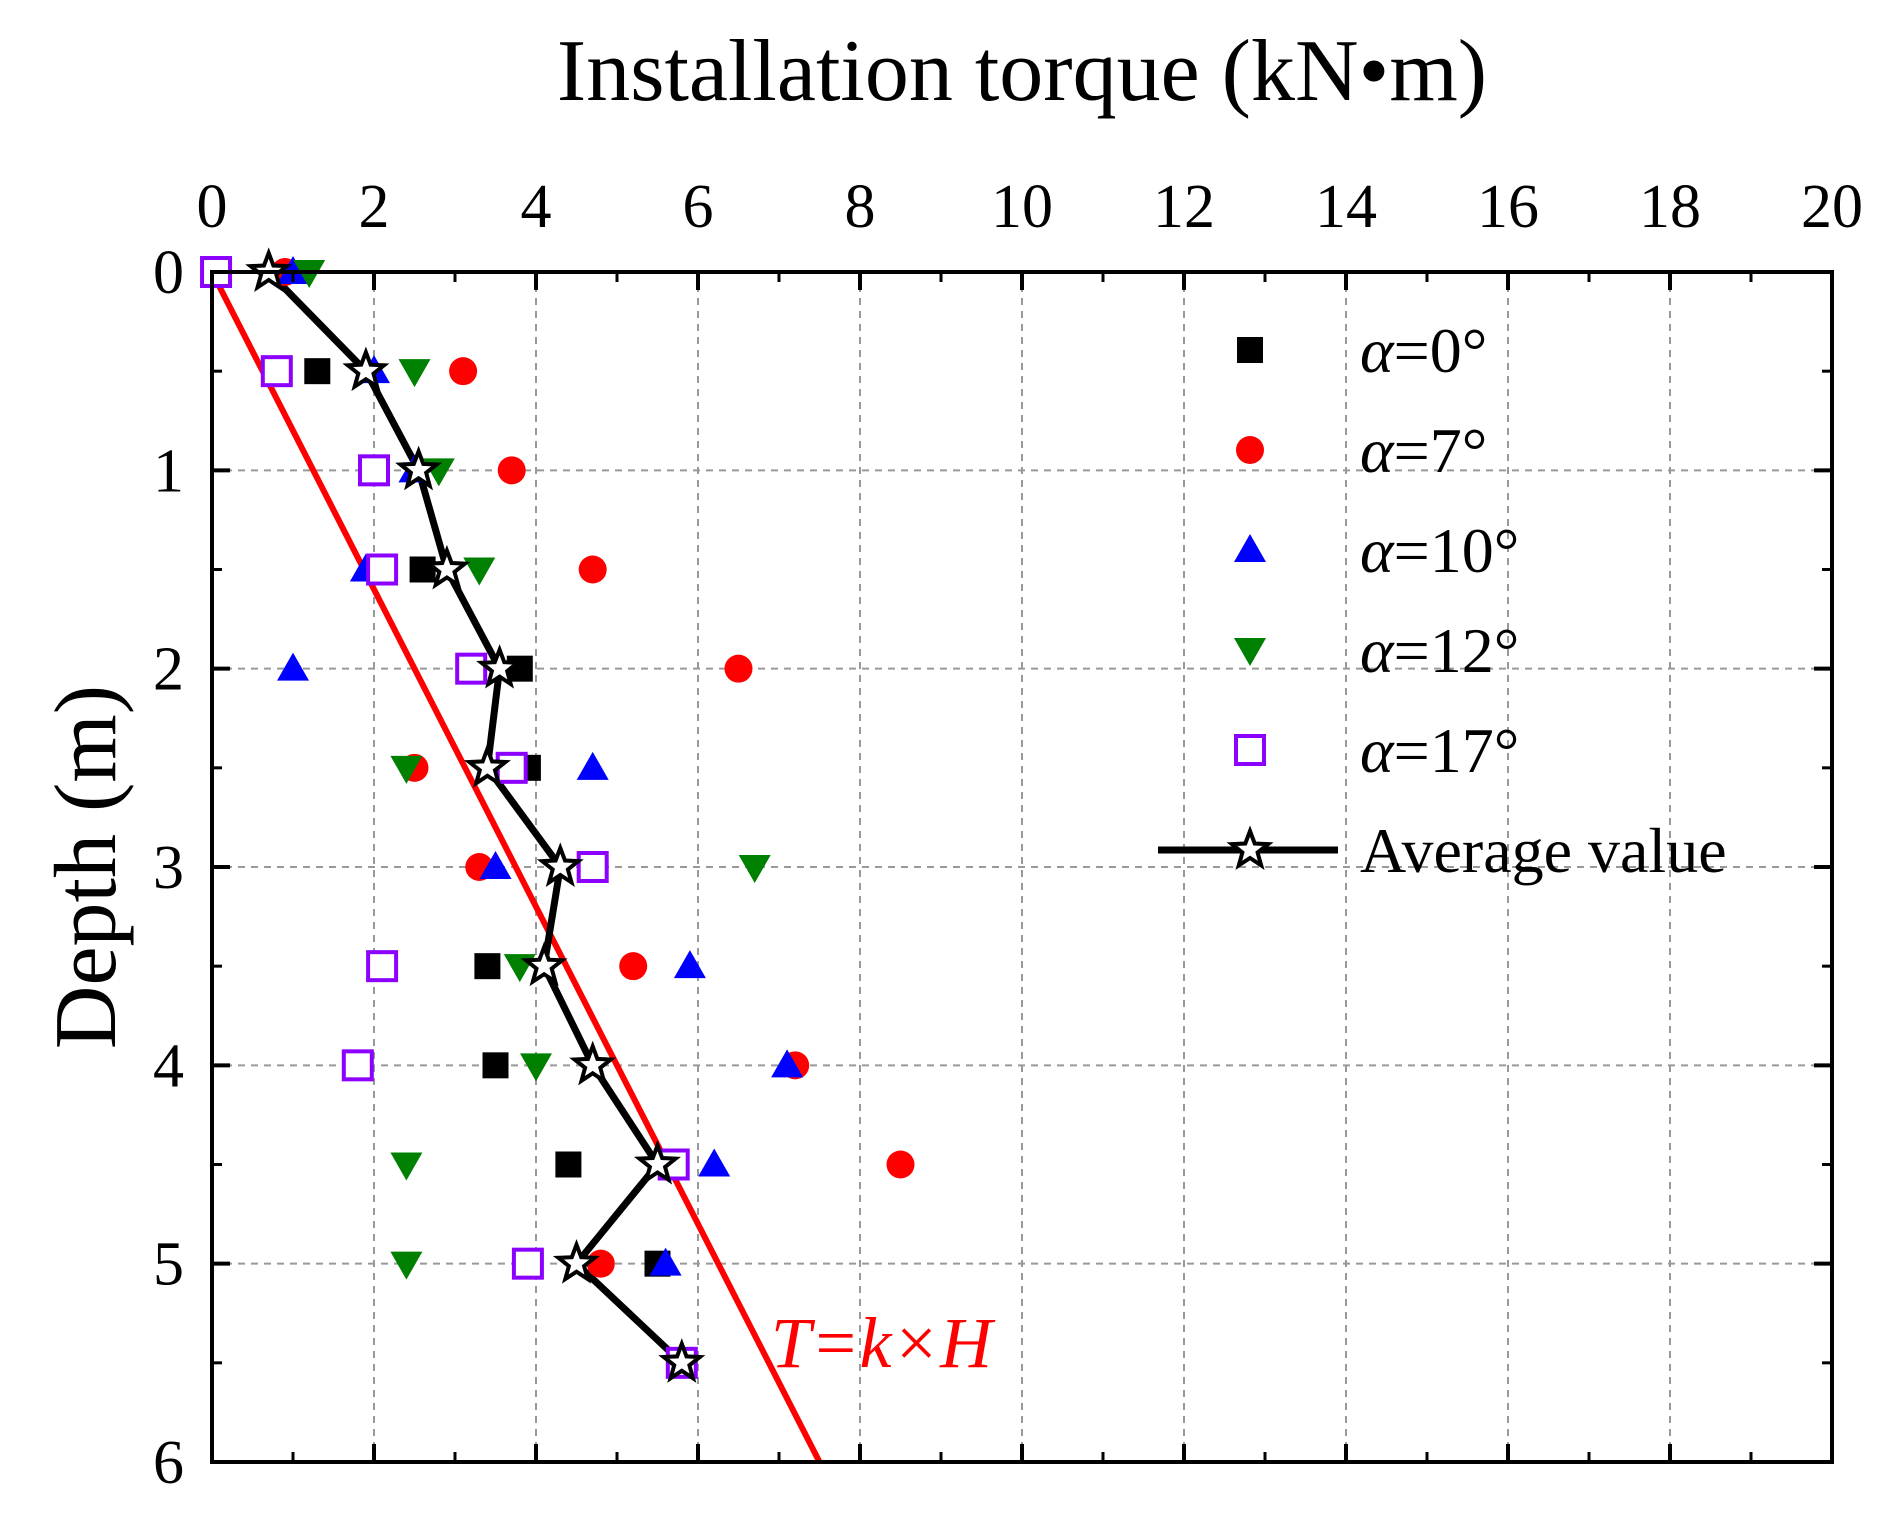 Image resolution: width=1881 pixels, height=1528 pixels. Describe the element at coordinates (1508, 207) in the screenshot. I see `x-tick-label: 16` at that location.